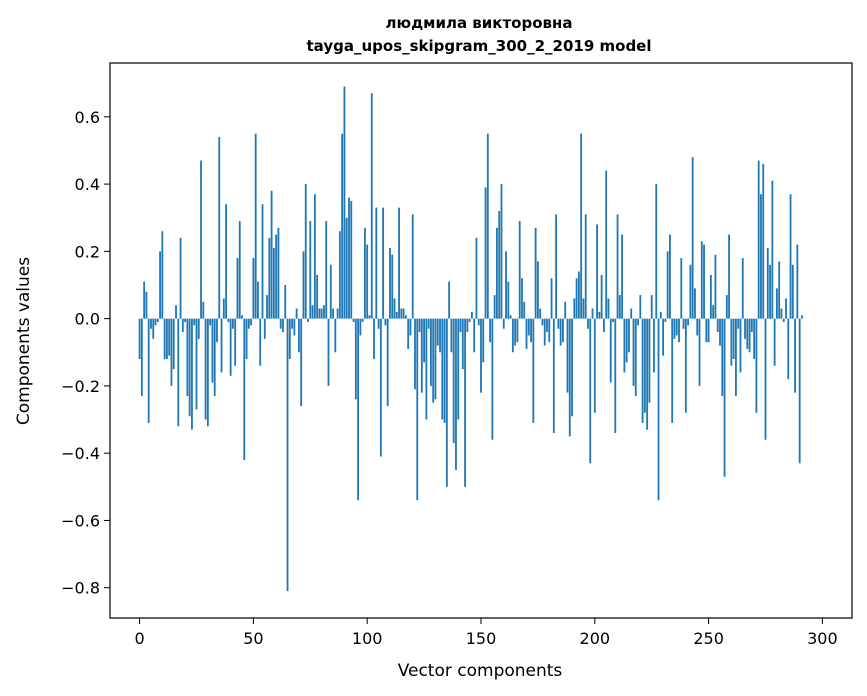 The image size is (867, 696). Describe the element at coordinates (595, 638) in the screenshot. I see `x-tick-label: 200` at that location.